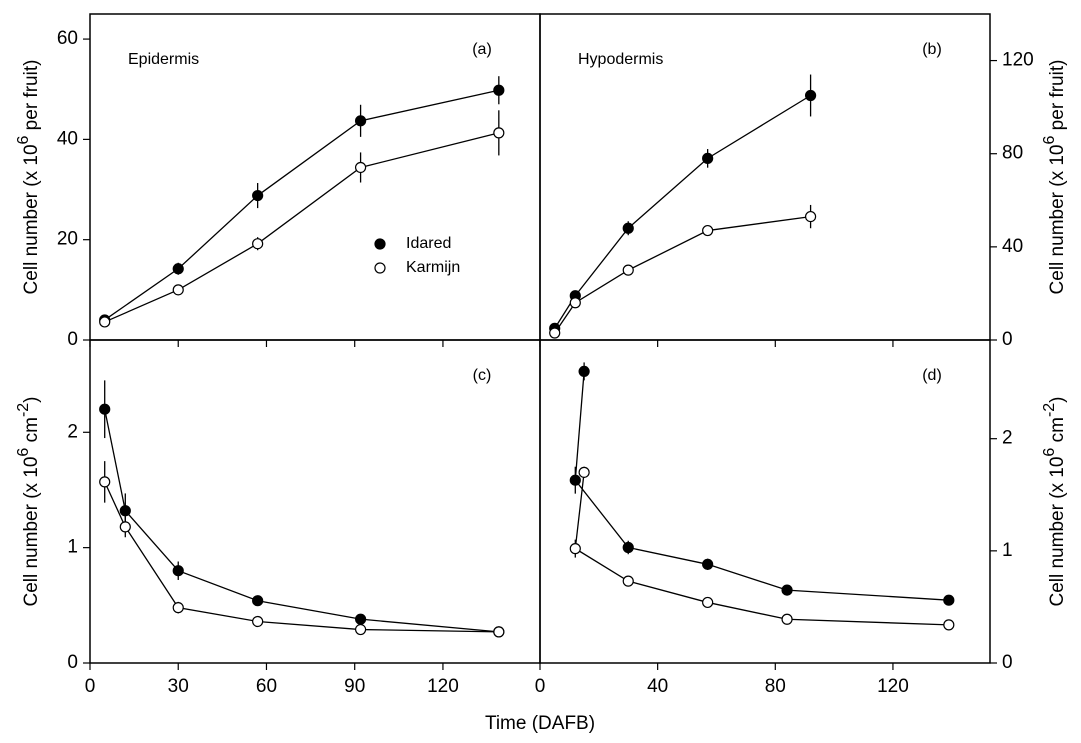  What do you see at coordinates (482, 375) in the screenshot?
I see `panel-label: (c)` at bounding box center [482, 375].